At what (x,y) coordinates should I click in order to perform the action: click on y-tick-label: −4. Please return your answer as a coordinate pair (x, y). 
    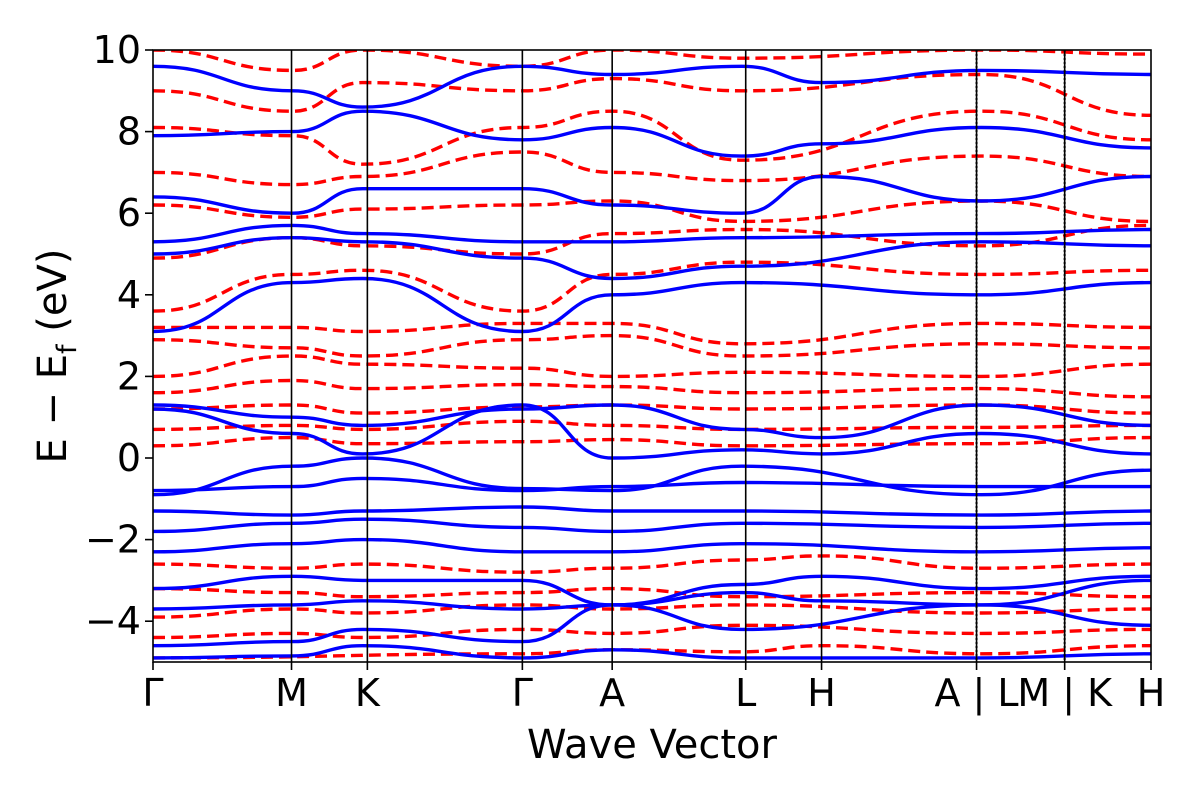
    Looking at the image, I should click on (113, 621).